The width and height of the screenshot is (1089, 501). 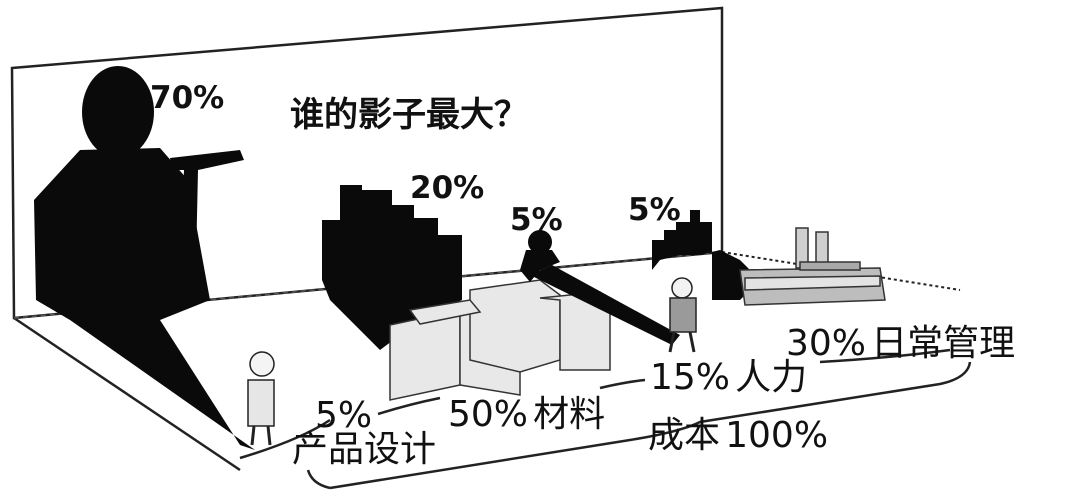 What do you see at coordinates (285, 439) in the screenshot?
I see `bracket-product-design` at bounding box center [285, 439].